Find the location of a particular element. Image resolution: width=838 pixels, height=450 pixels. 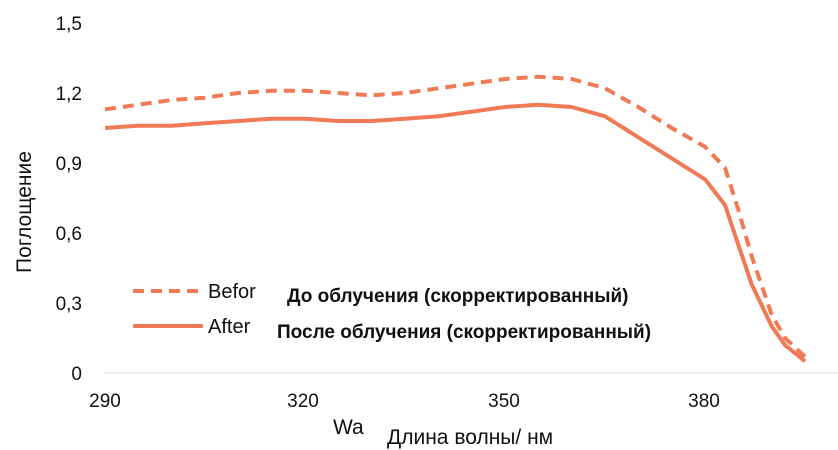

y-tick-label: 0,6 is located at coordinates (69, 234).